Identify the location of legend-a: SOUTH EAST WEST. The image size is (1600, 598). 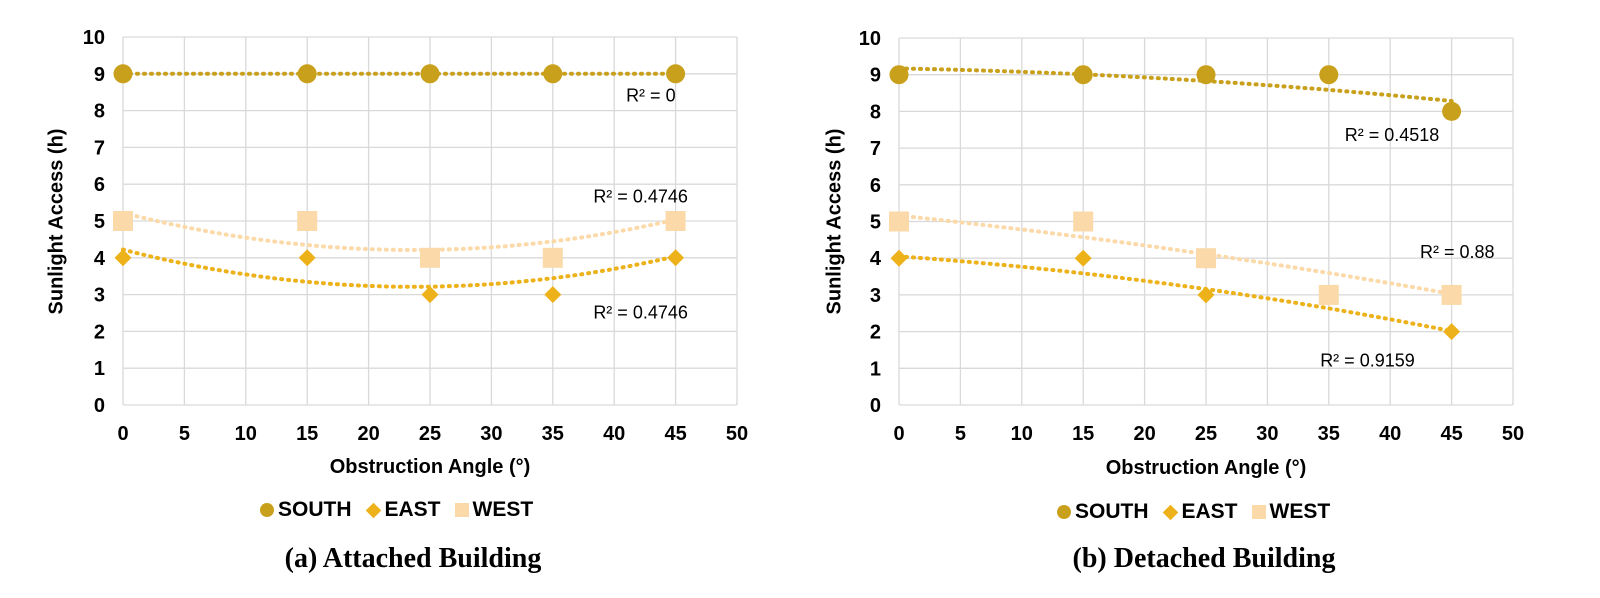
(396, 510).